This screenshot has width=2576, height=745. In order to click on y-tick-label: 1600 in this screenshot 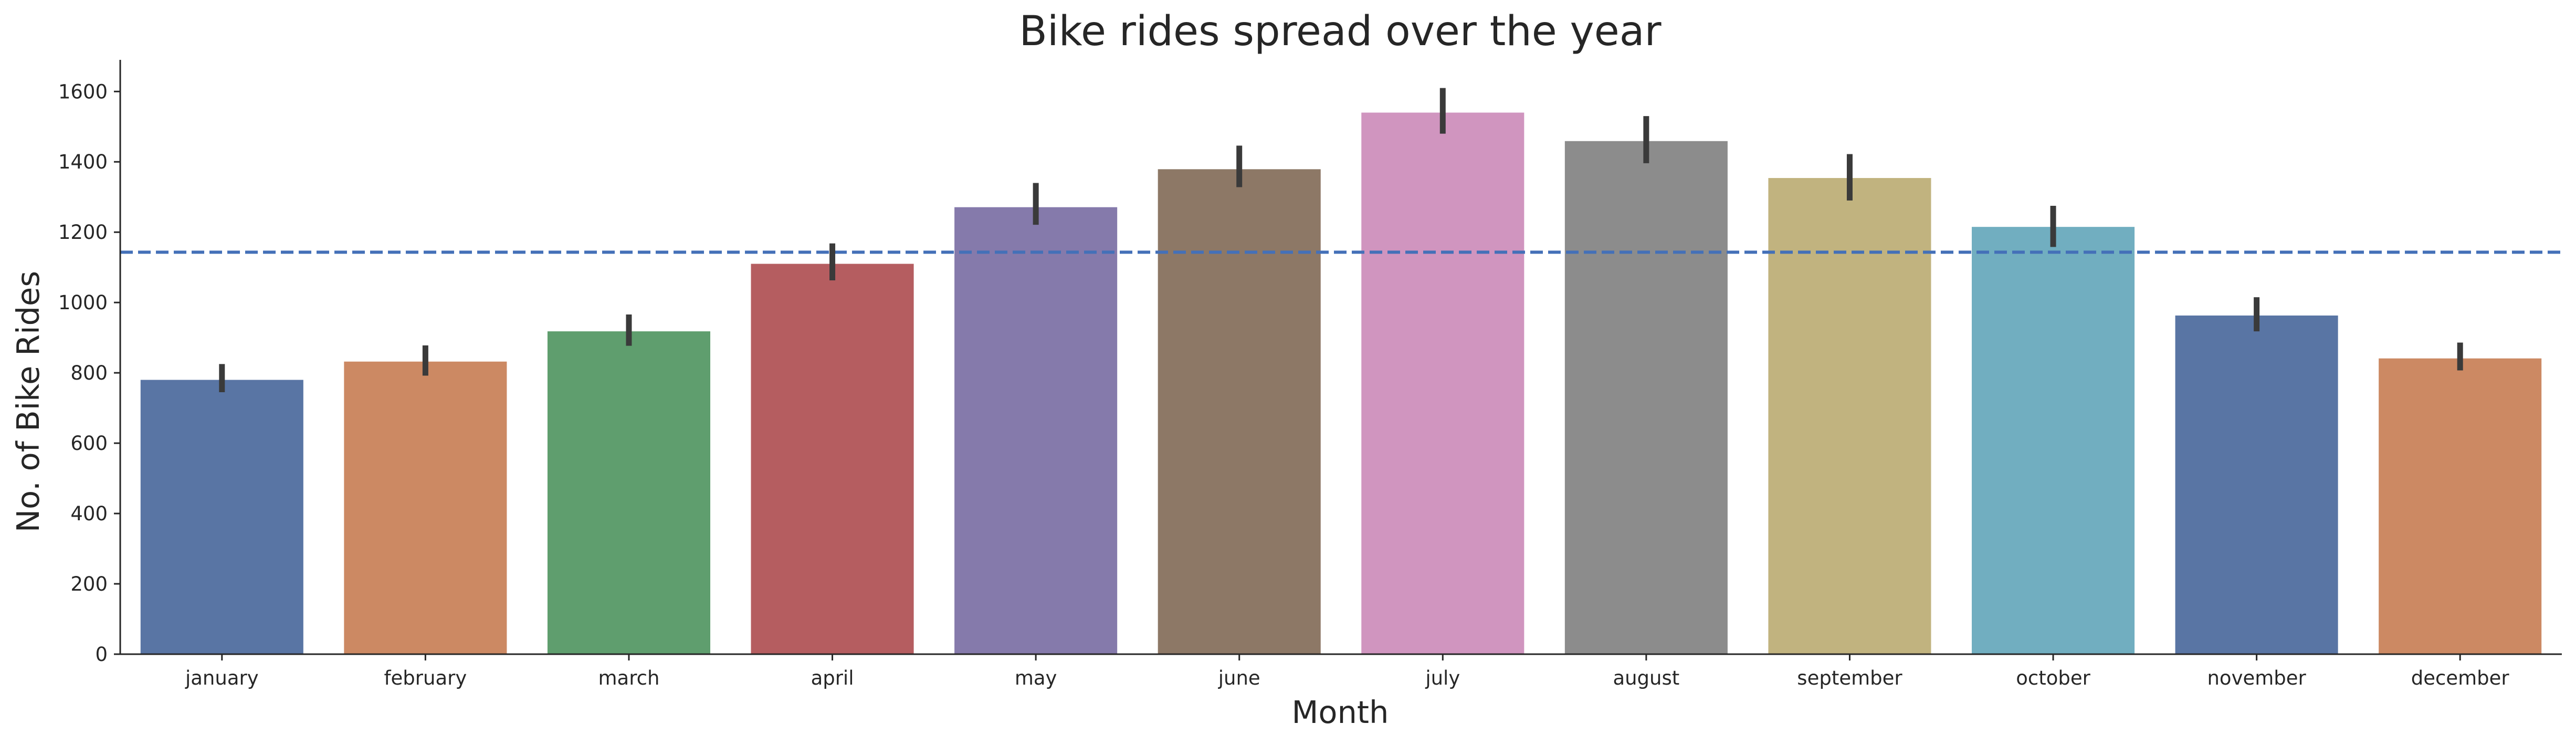, I will do `click(83, 91)`.